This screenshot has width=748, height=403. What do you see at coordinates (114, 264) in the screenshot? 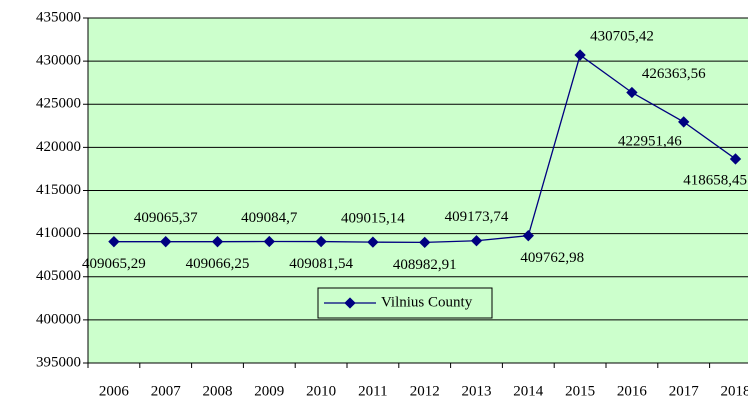
I see `data-label: 409065,29` at bounding box center [114, 264].